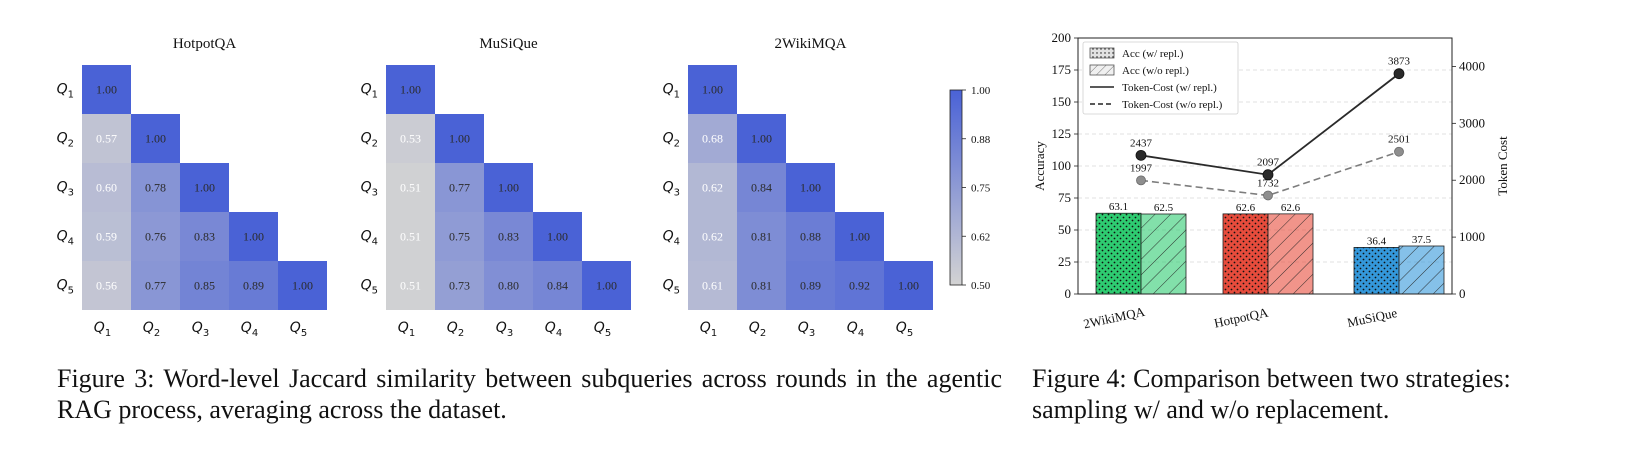 The height and width of the screenshot is (471, 1629). Describe the element at coordinates (106, 286) in the screenshot. I see `heatmap-cell-label: 0.56` at that location.